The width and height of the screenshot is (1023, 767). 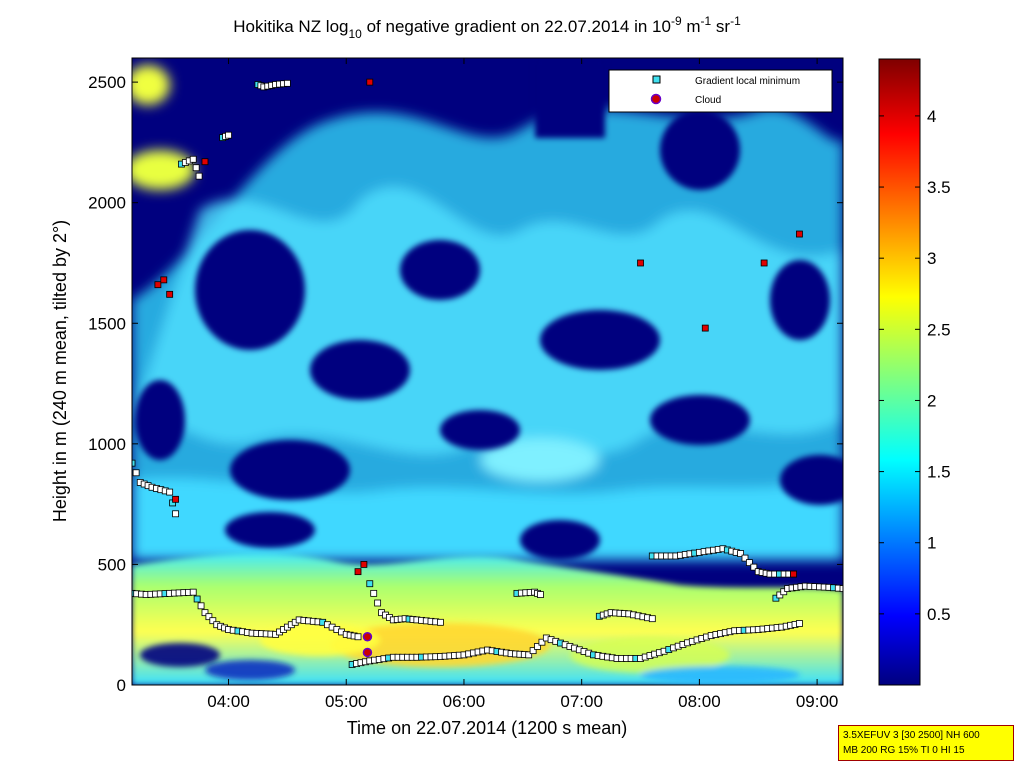 What do you see at coordinates (708, 100) in the screenshot?
I see `legend-label-cloud: Cloud` at bounding box center [708, 100].